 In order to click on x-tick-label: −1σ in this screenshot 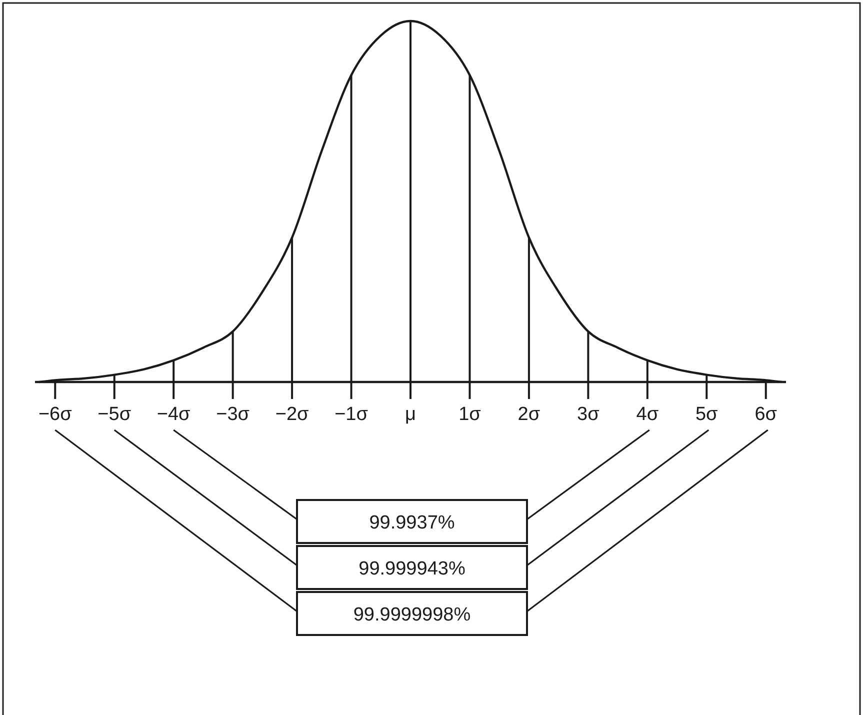, I will do `click(351, 414)`.